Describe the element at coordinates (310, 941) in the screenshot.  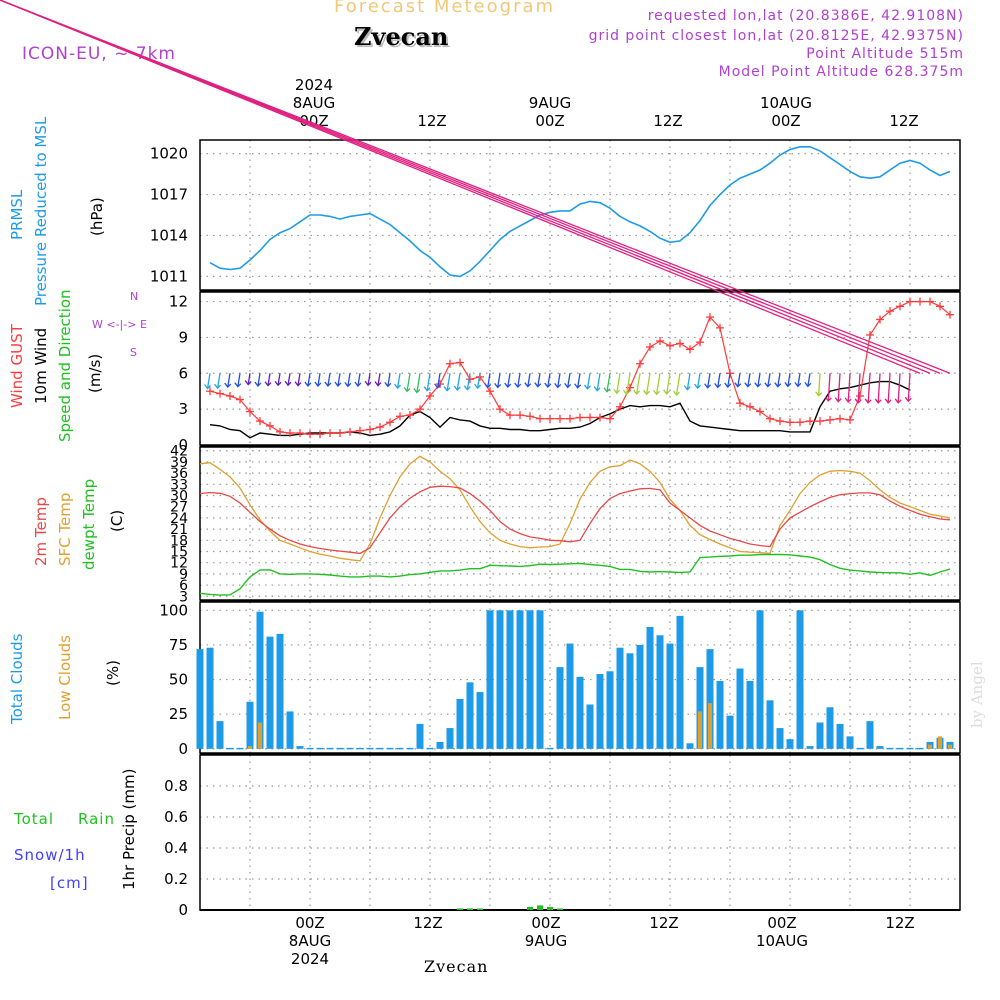
I see `bottom-day-label-0: 8AUG` at that location.